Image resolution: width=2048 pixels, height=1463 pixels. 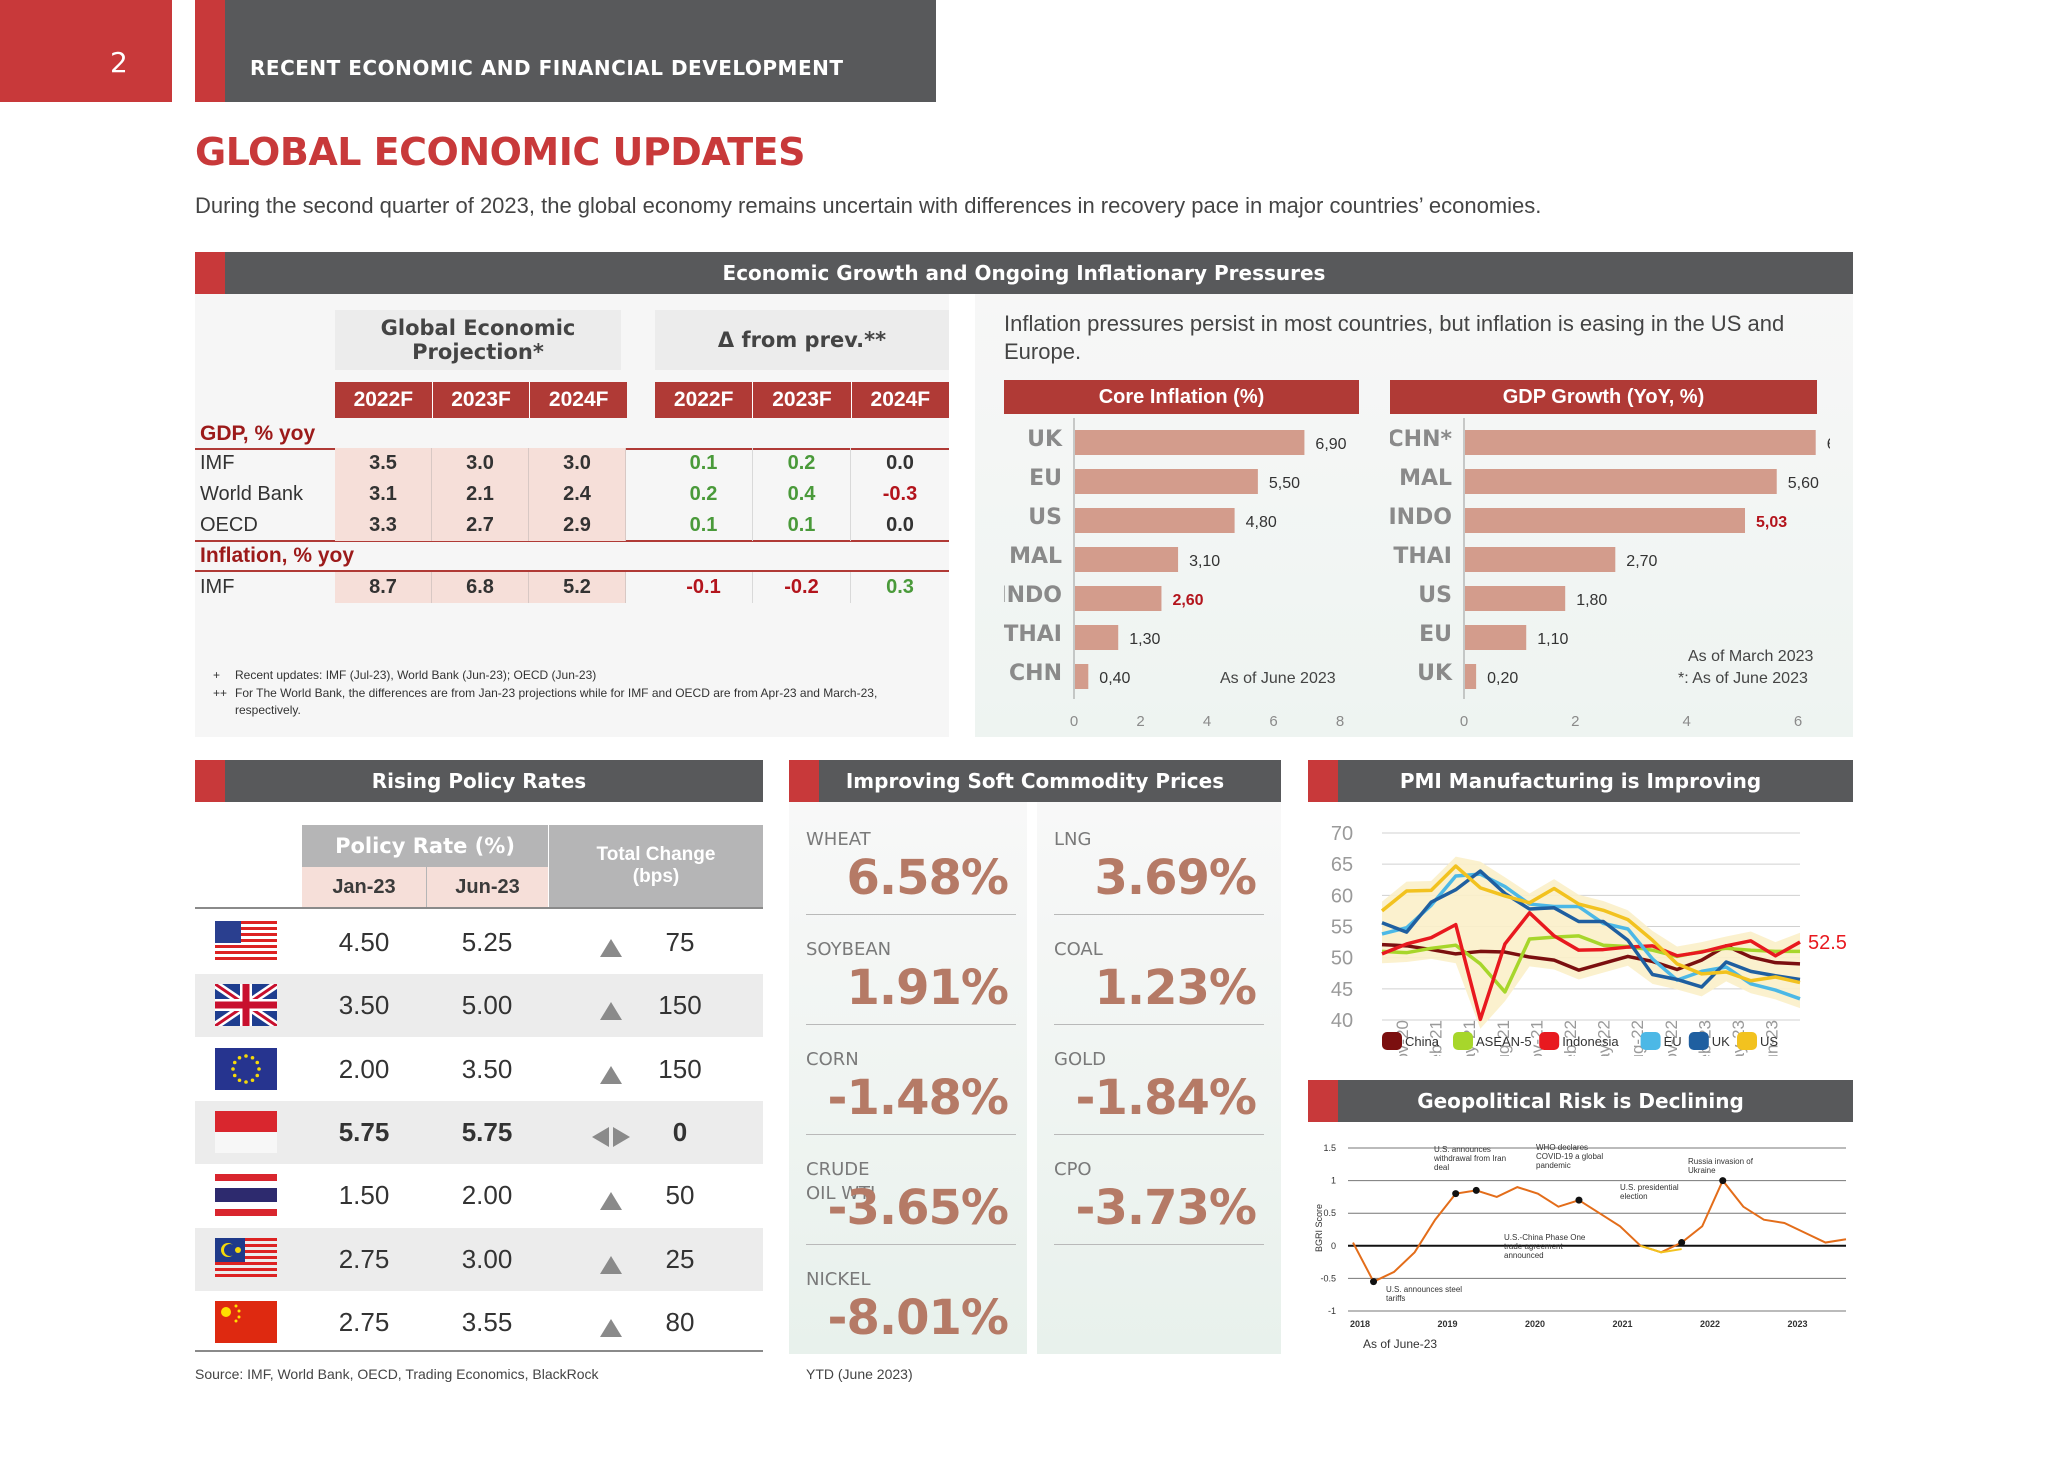 I want to click on header-accent, so click(x=210, y=51).